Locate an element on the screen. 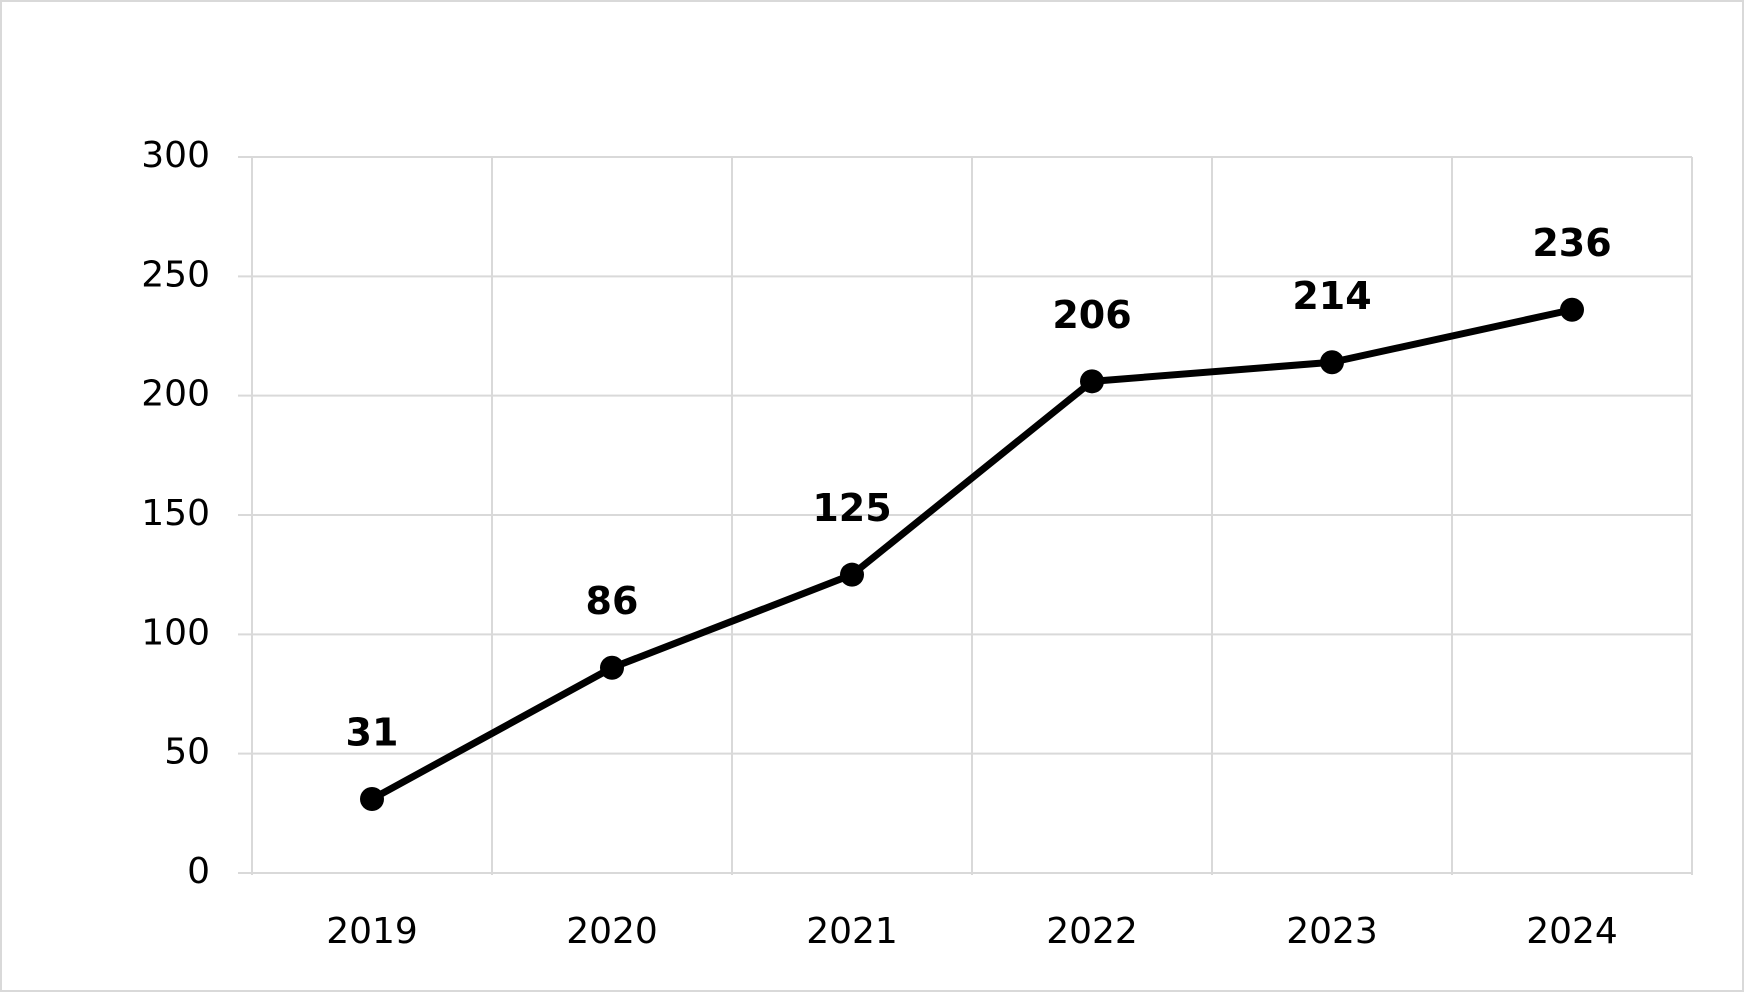 The height and width of the screenshot is (992, 1744). x-tick-label: 2021 is located at coordinates (852, 931).